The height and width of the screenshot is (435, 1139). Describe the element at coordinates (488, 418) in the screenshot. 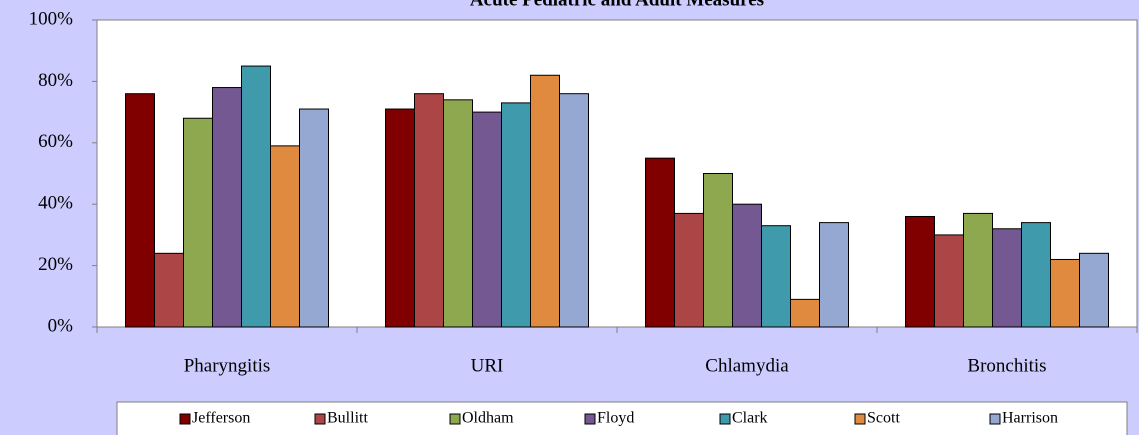

I see `legend-label: Oldham` at that location.